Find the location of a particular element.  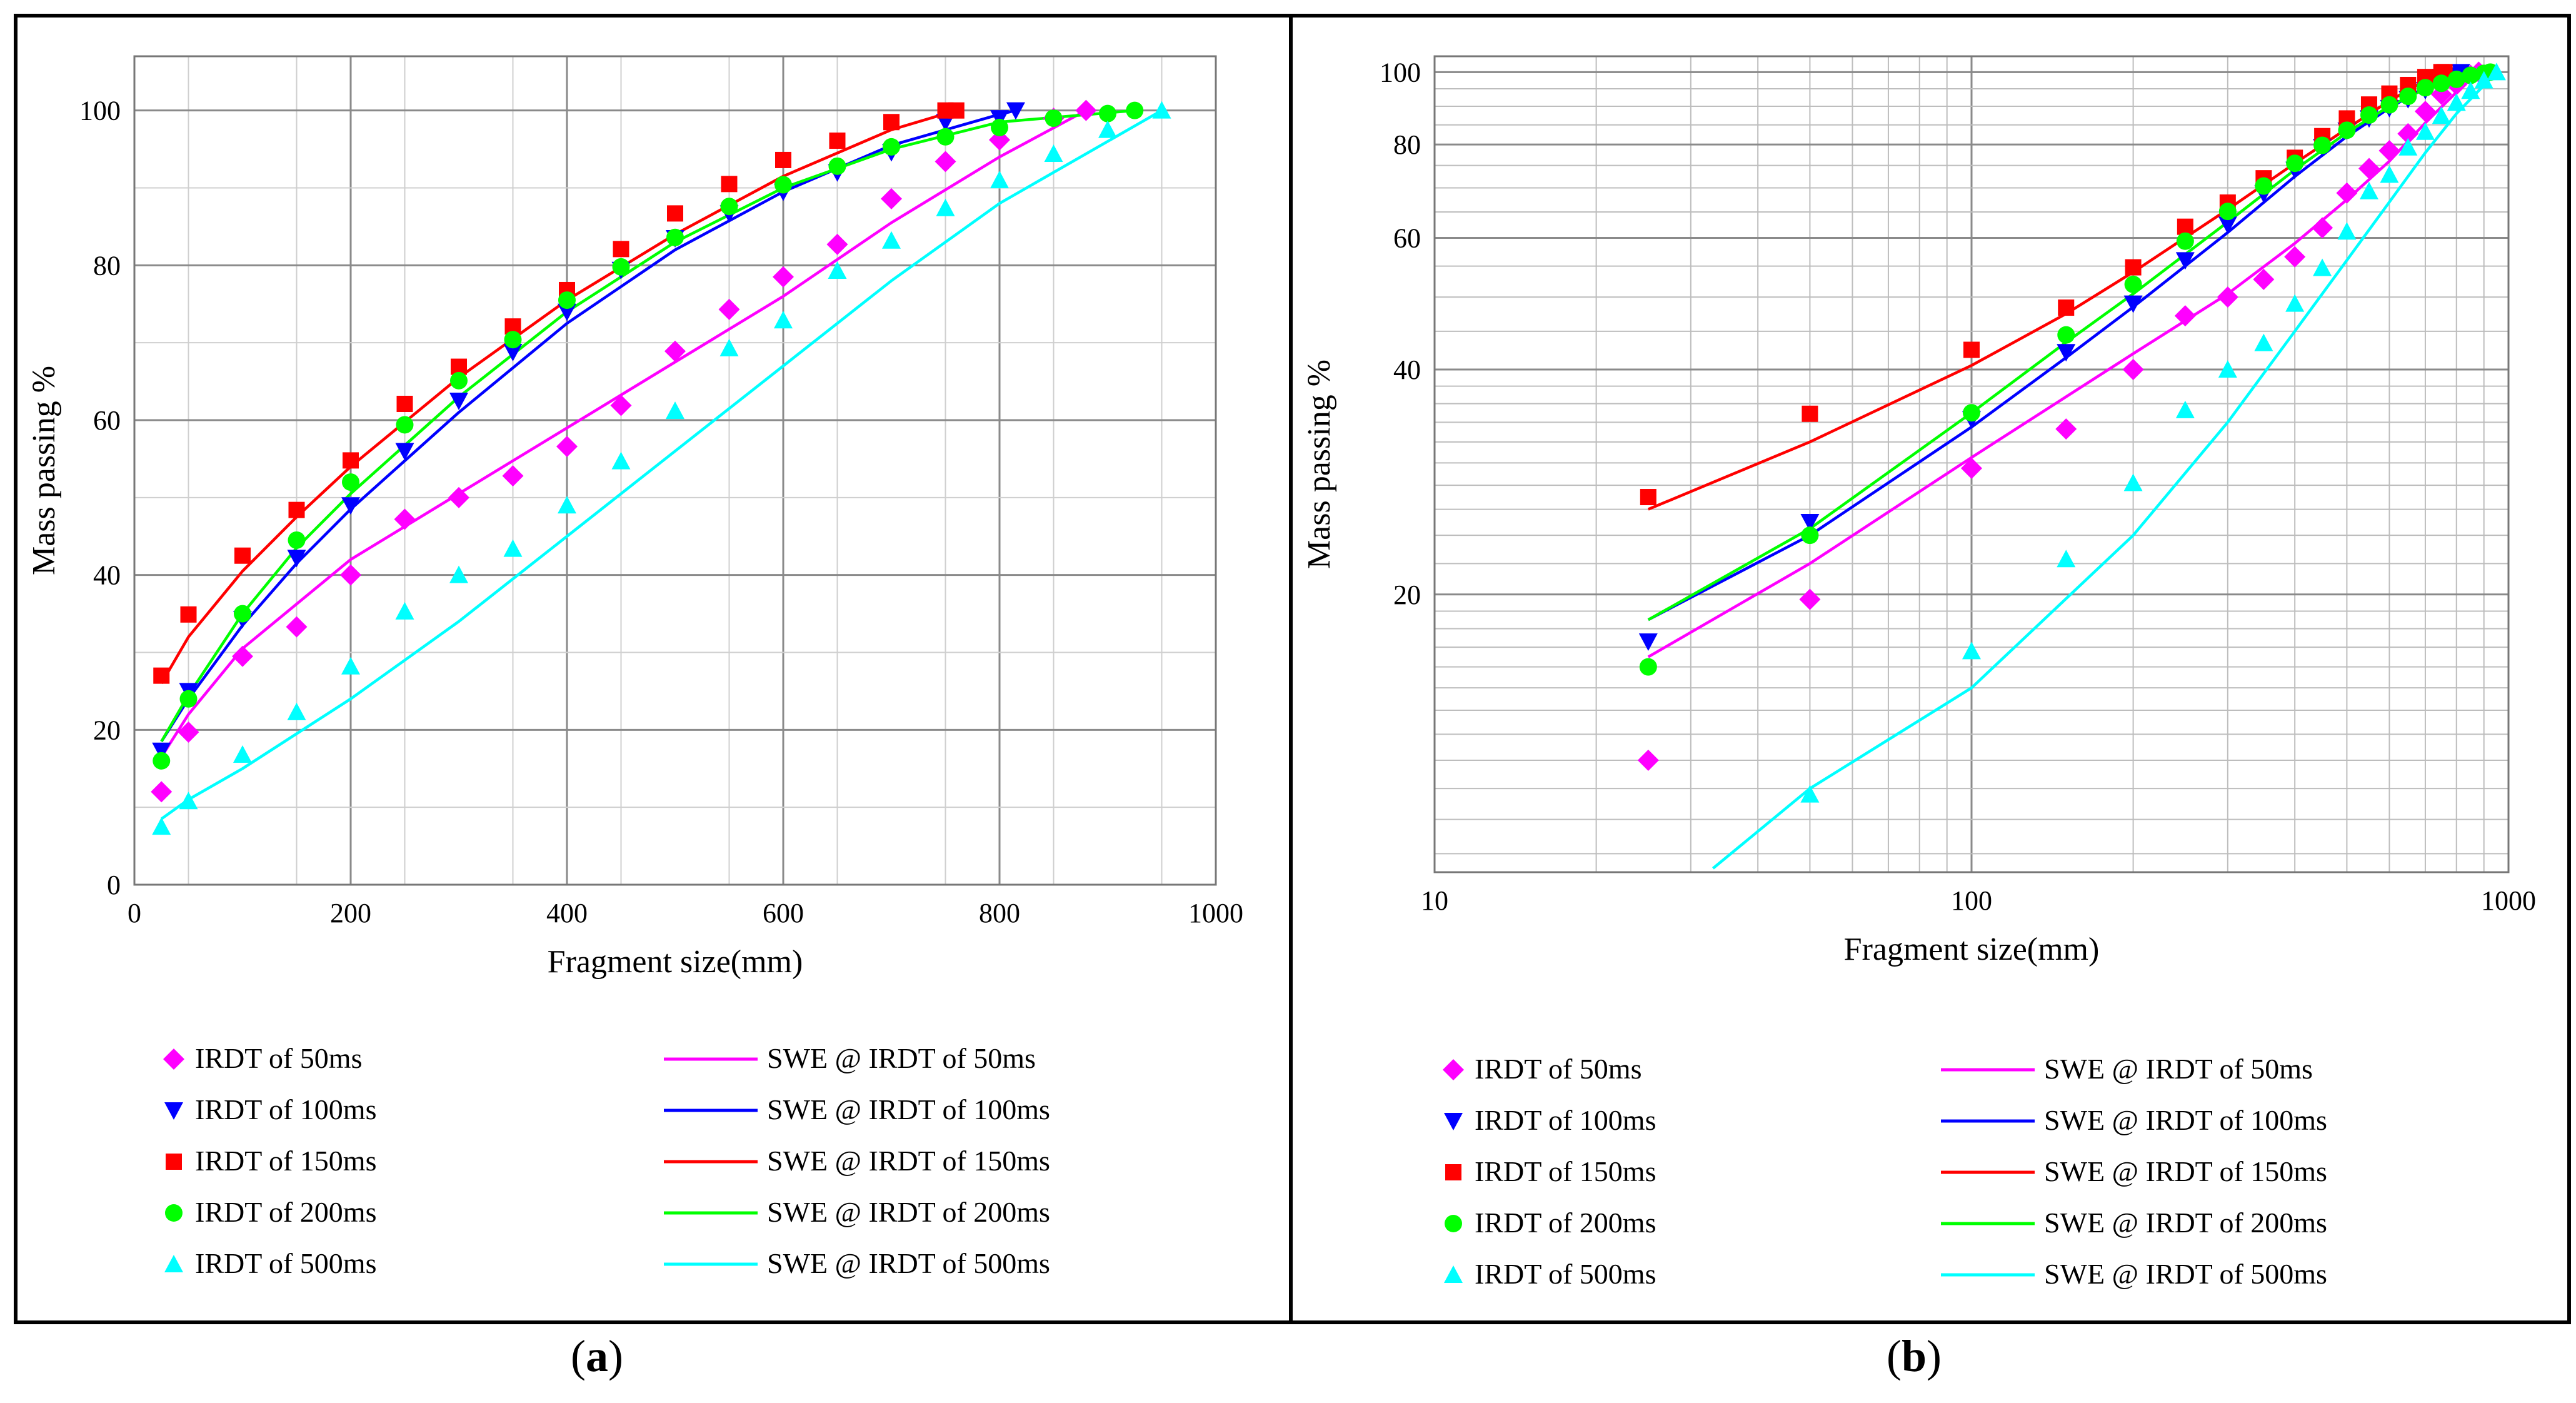

legend-marker-irdt-of-50ms is located at coordinates (173, 1059).